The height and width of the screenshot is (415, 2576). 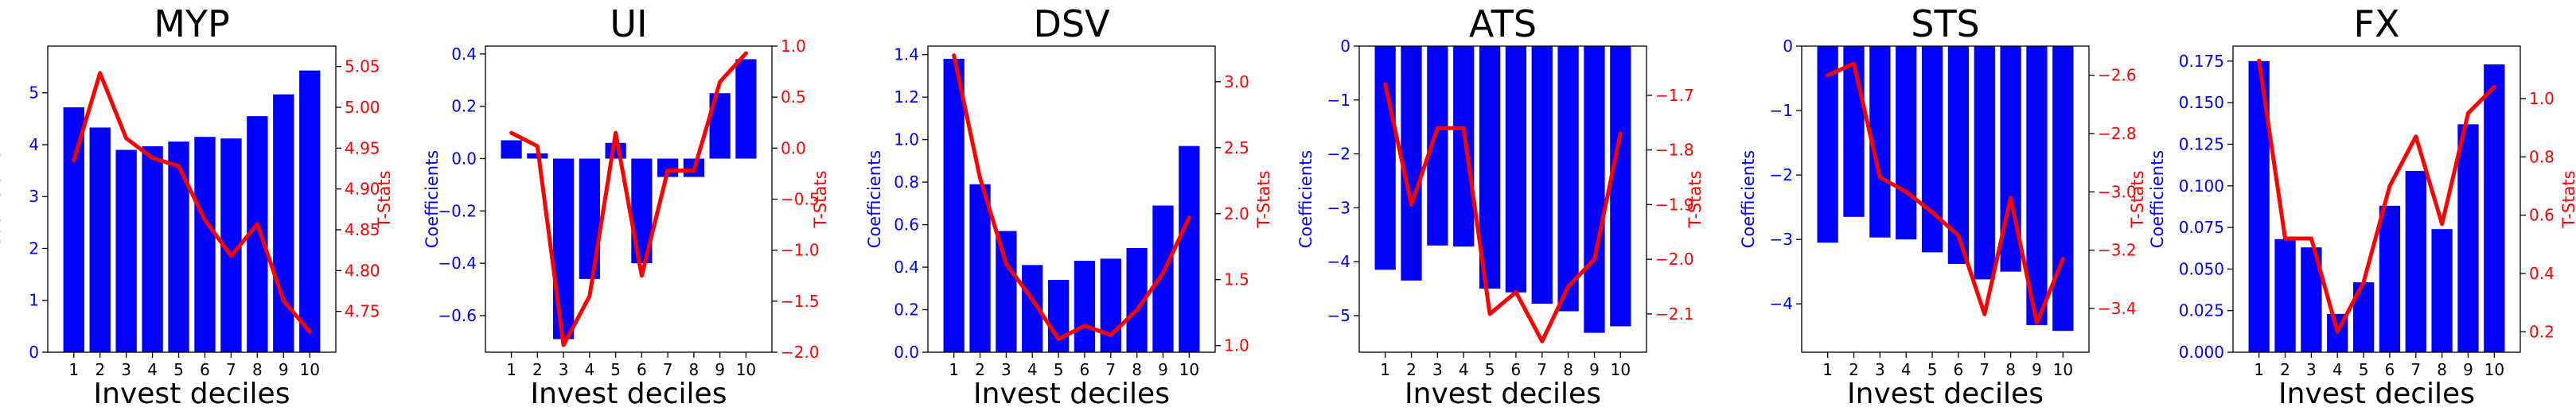 I want to click on right-tick-label: 0.5, so click(x=793, y=97).